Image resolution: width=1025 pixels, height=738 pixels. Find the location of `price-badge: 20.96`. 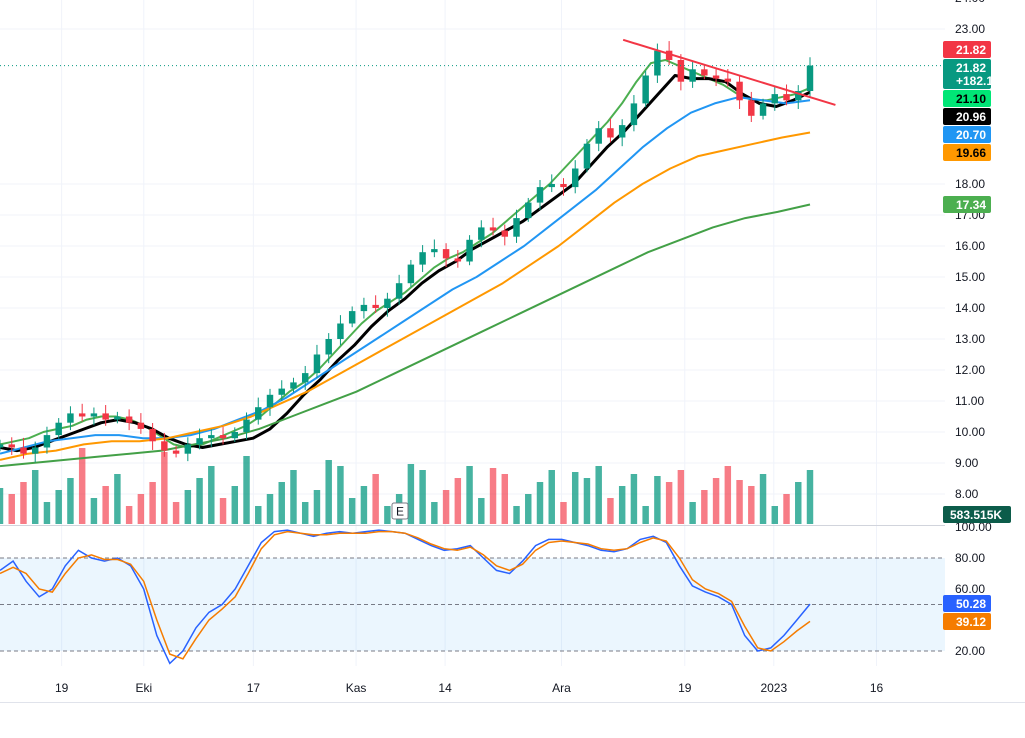

price-badge: 20.96 is located at coordinates (967, 116).